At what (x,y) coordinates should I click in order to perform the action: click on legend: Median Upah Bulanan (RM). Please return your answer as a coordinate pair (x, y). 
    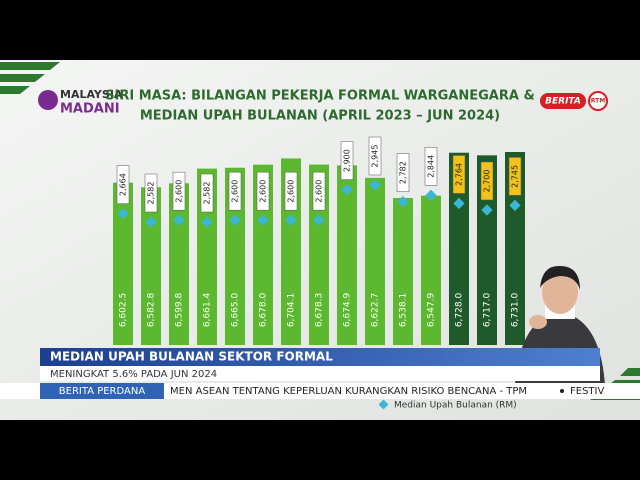
    Looking at the image, I should click on (447, 405).